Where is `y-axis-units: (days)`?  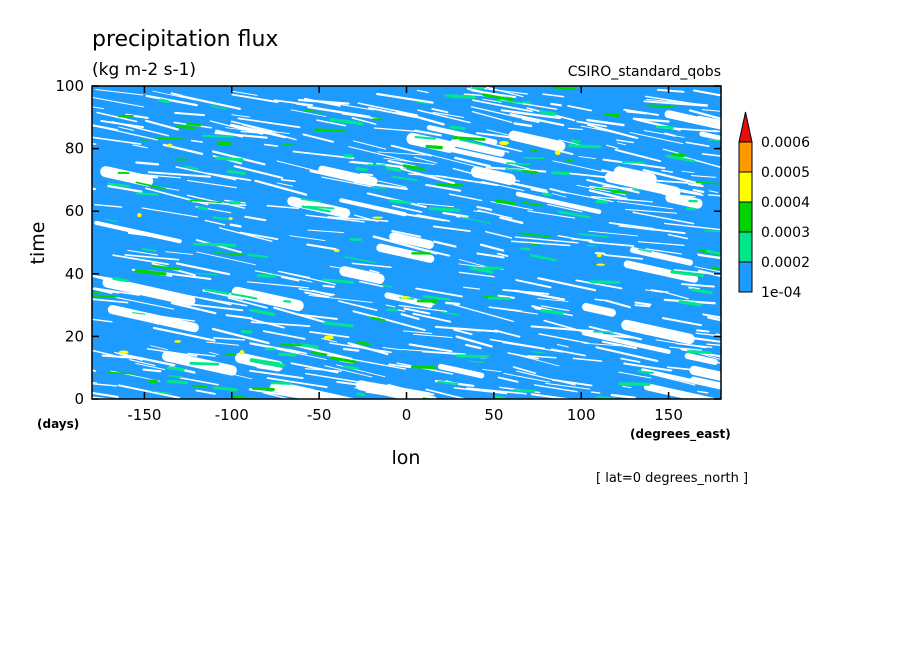 y-axis-units: (days) is located at coordinates (58, 424).